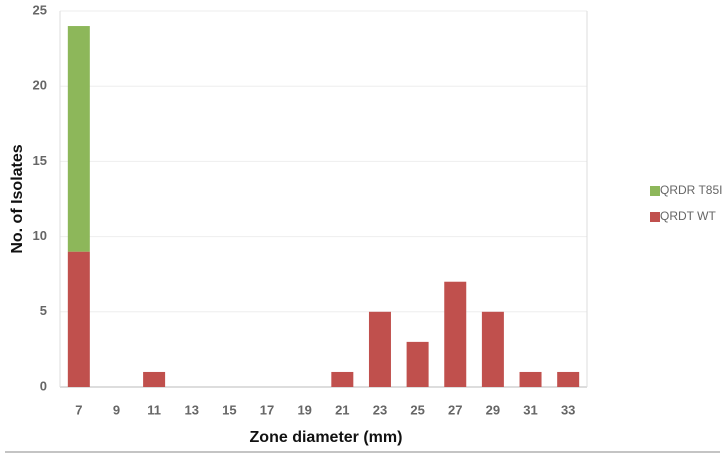 Image resolution: width=725 pixels, height=454 pixels. Describe the element at coordinates (40, 235) in the screenshot. I see `y-tick-label: 10` at that location.